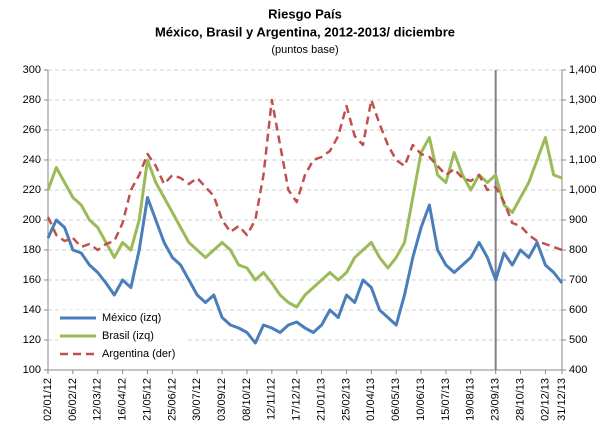 The image size is (601, 425). Describe the element at coordinates (172, 399) in the screenshot. I see `x-tick-label: 25/06/12` at that location.